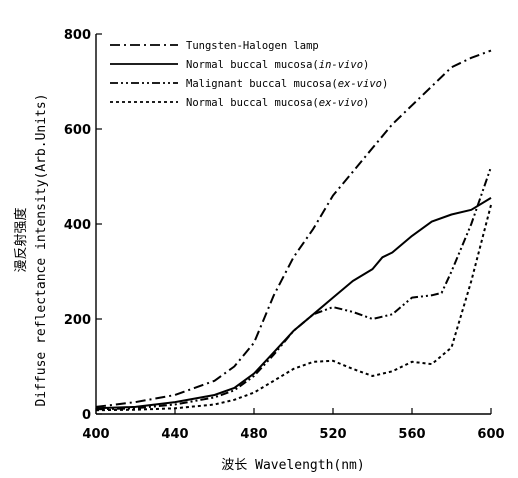 This screenshot has width=518, height=478. I want to click on x-axis-ticks: 400 440 480 520 560 600, so click(293, 425).